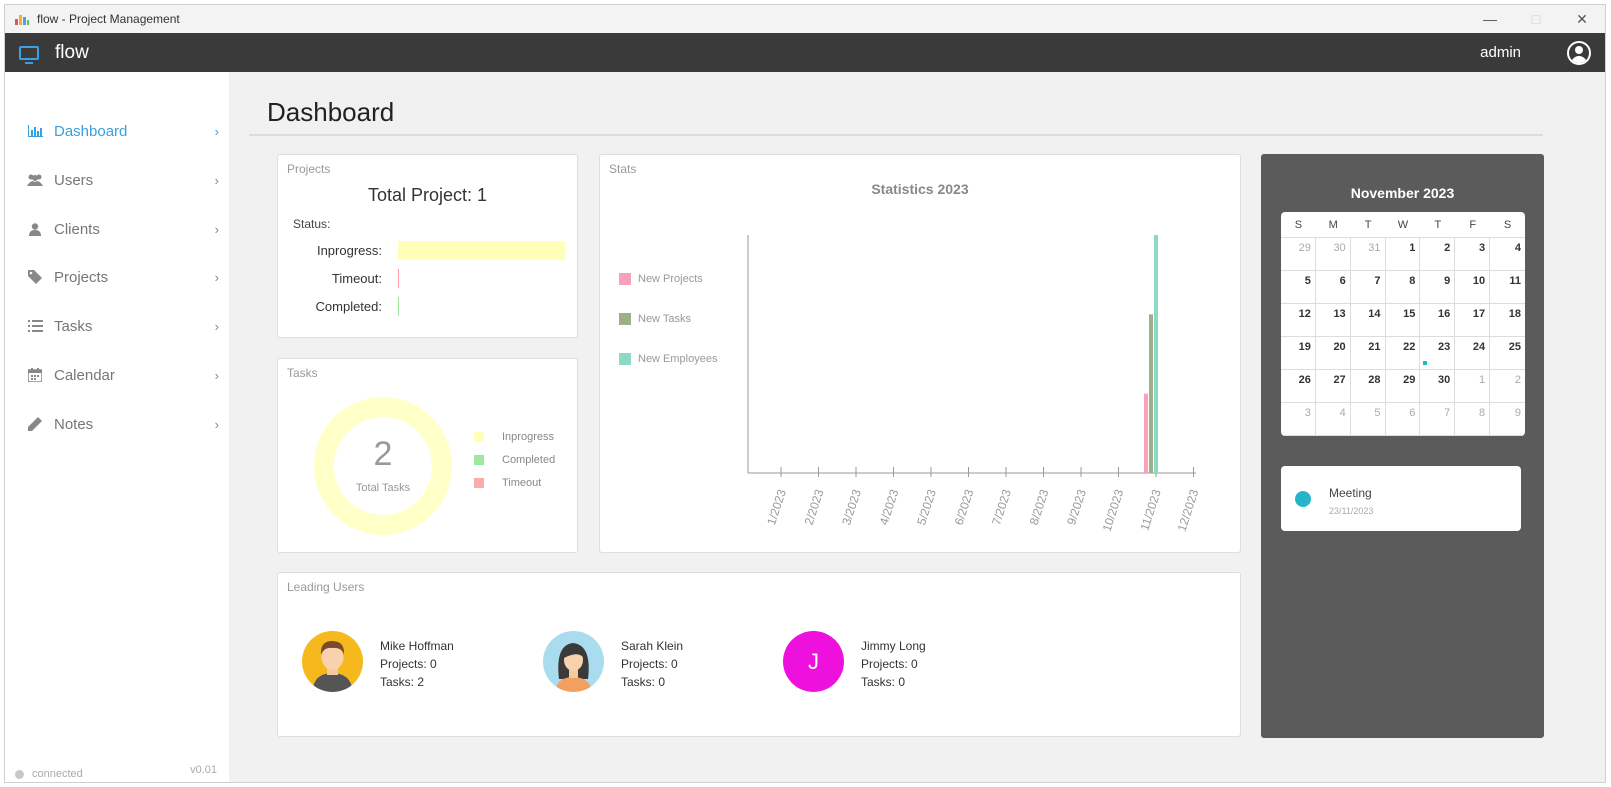 This screenshot has height=787, width=1611. I want to click on title-divider, so click(896, 135).